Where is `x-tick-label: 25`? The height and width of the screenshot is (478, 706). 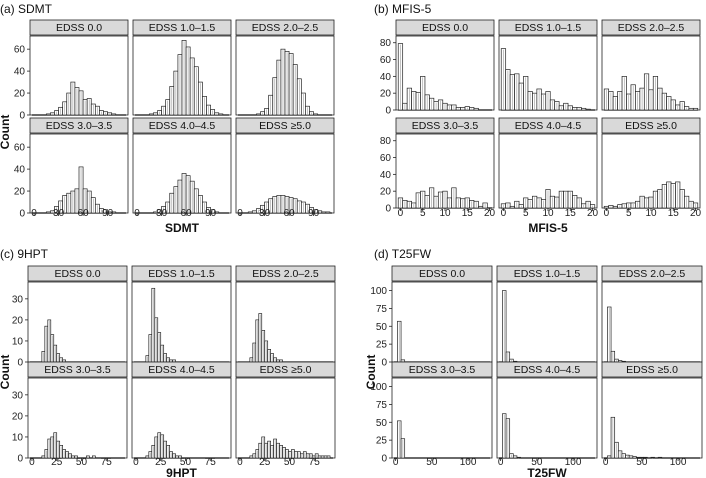 x-tick-label: 25 is located at coordinates (265, 462).